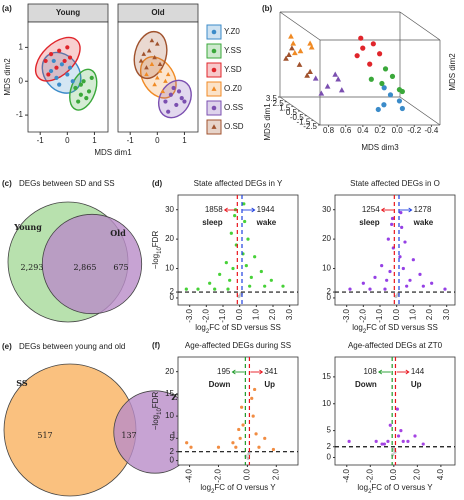 The width and height of the screenshot is (464, 500). Describe the element at coordinates (21, 46) in the screenshot. I see `y-tick-label: 1` at that location.